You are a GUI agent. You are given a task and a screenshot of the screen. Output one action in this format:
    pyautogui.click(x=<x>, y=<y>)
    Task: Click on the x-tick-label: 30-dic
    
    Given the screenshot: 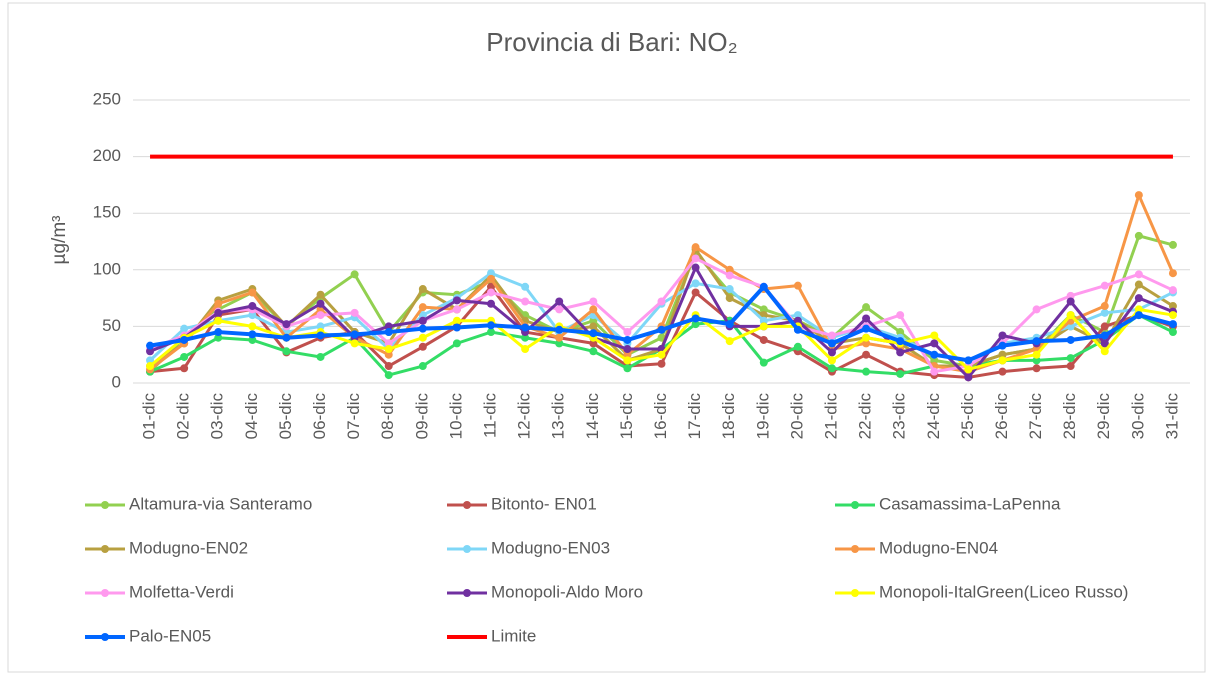 What is the action you would take?
    pyautogui.click(x=1137, y=416)
    